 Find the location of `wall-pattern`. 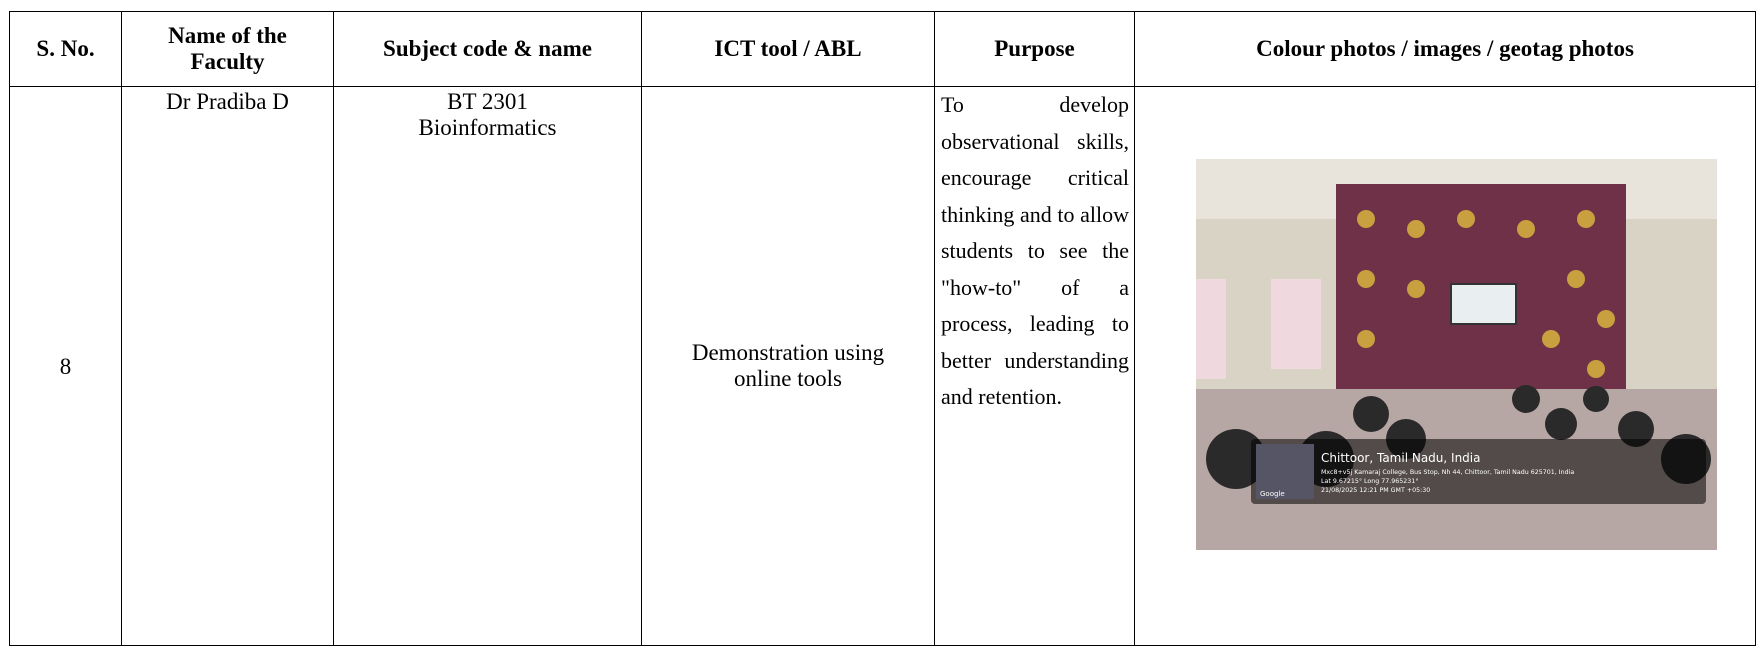

wall-pattern is located at coordinates (1486, 294).